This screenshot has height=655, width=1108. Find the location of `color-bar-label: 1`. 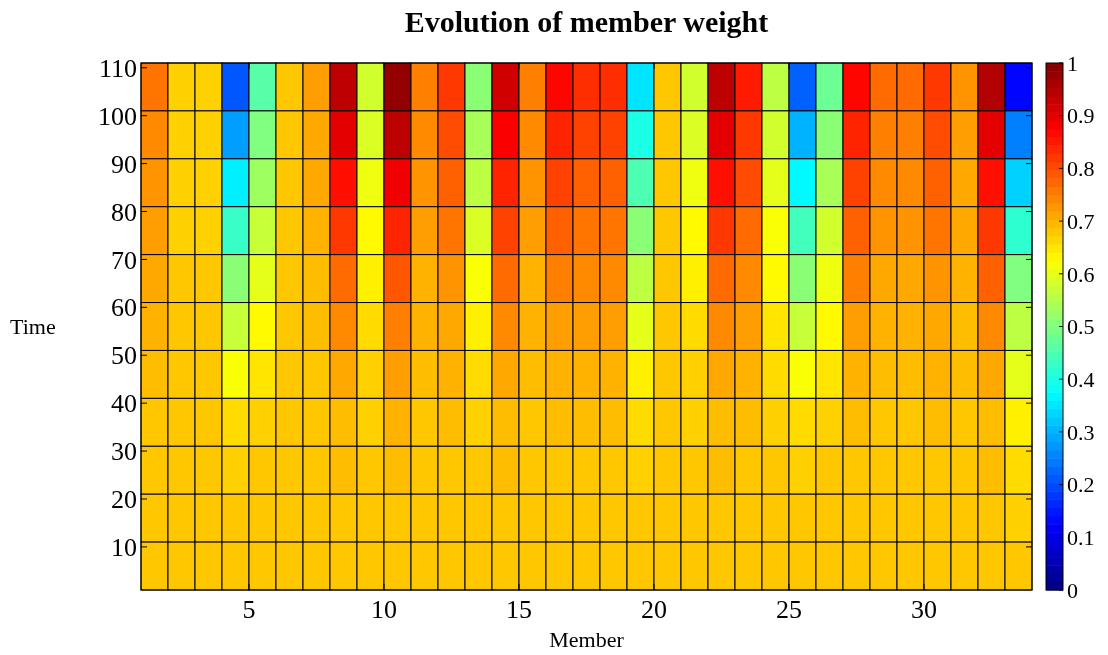

color-bar-label: 1 is located at coordinates (1072, 63).